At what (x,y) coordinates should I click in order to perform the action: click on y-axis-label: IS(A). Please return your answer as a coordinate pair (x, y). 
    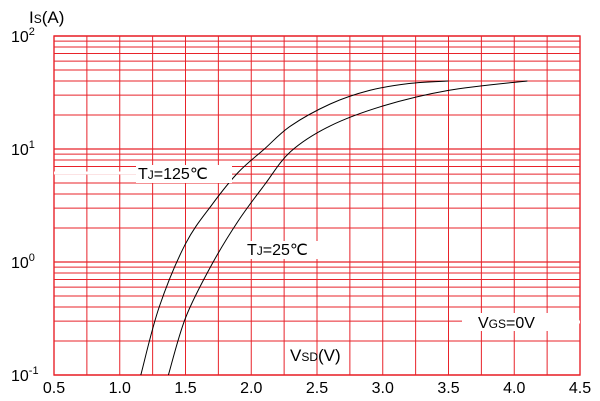
    Looking at the image, I should click on (46, 17).